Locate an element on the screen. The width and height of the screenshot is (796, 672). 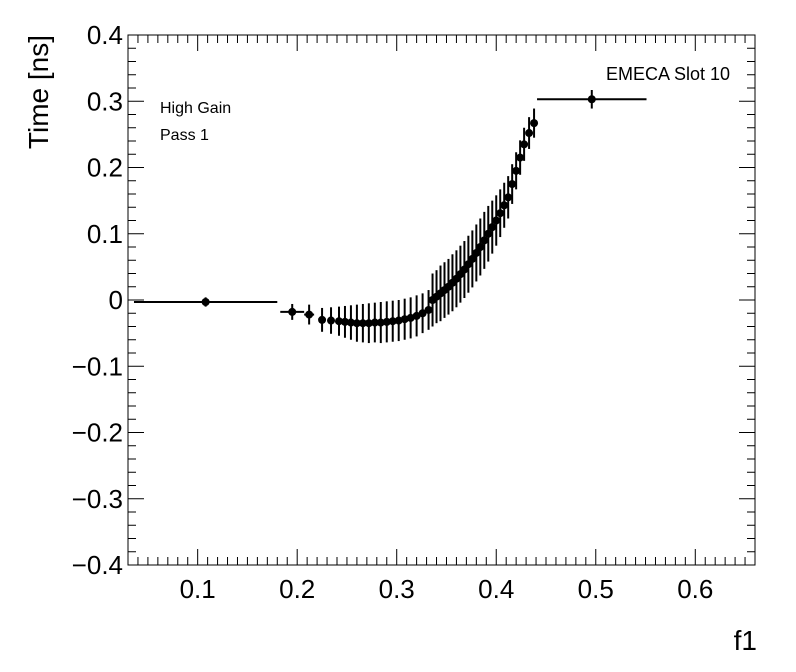
x-tick-label: 0.2 is located at coordinates (297, 589).